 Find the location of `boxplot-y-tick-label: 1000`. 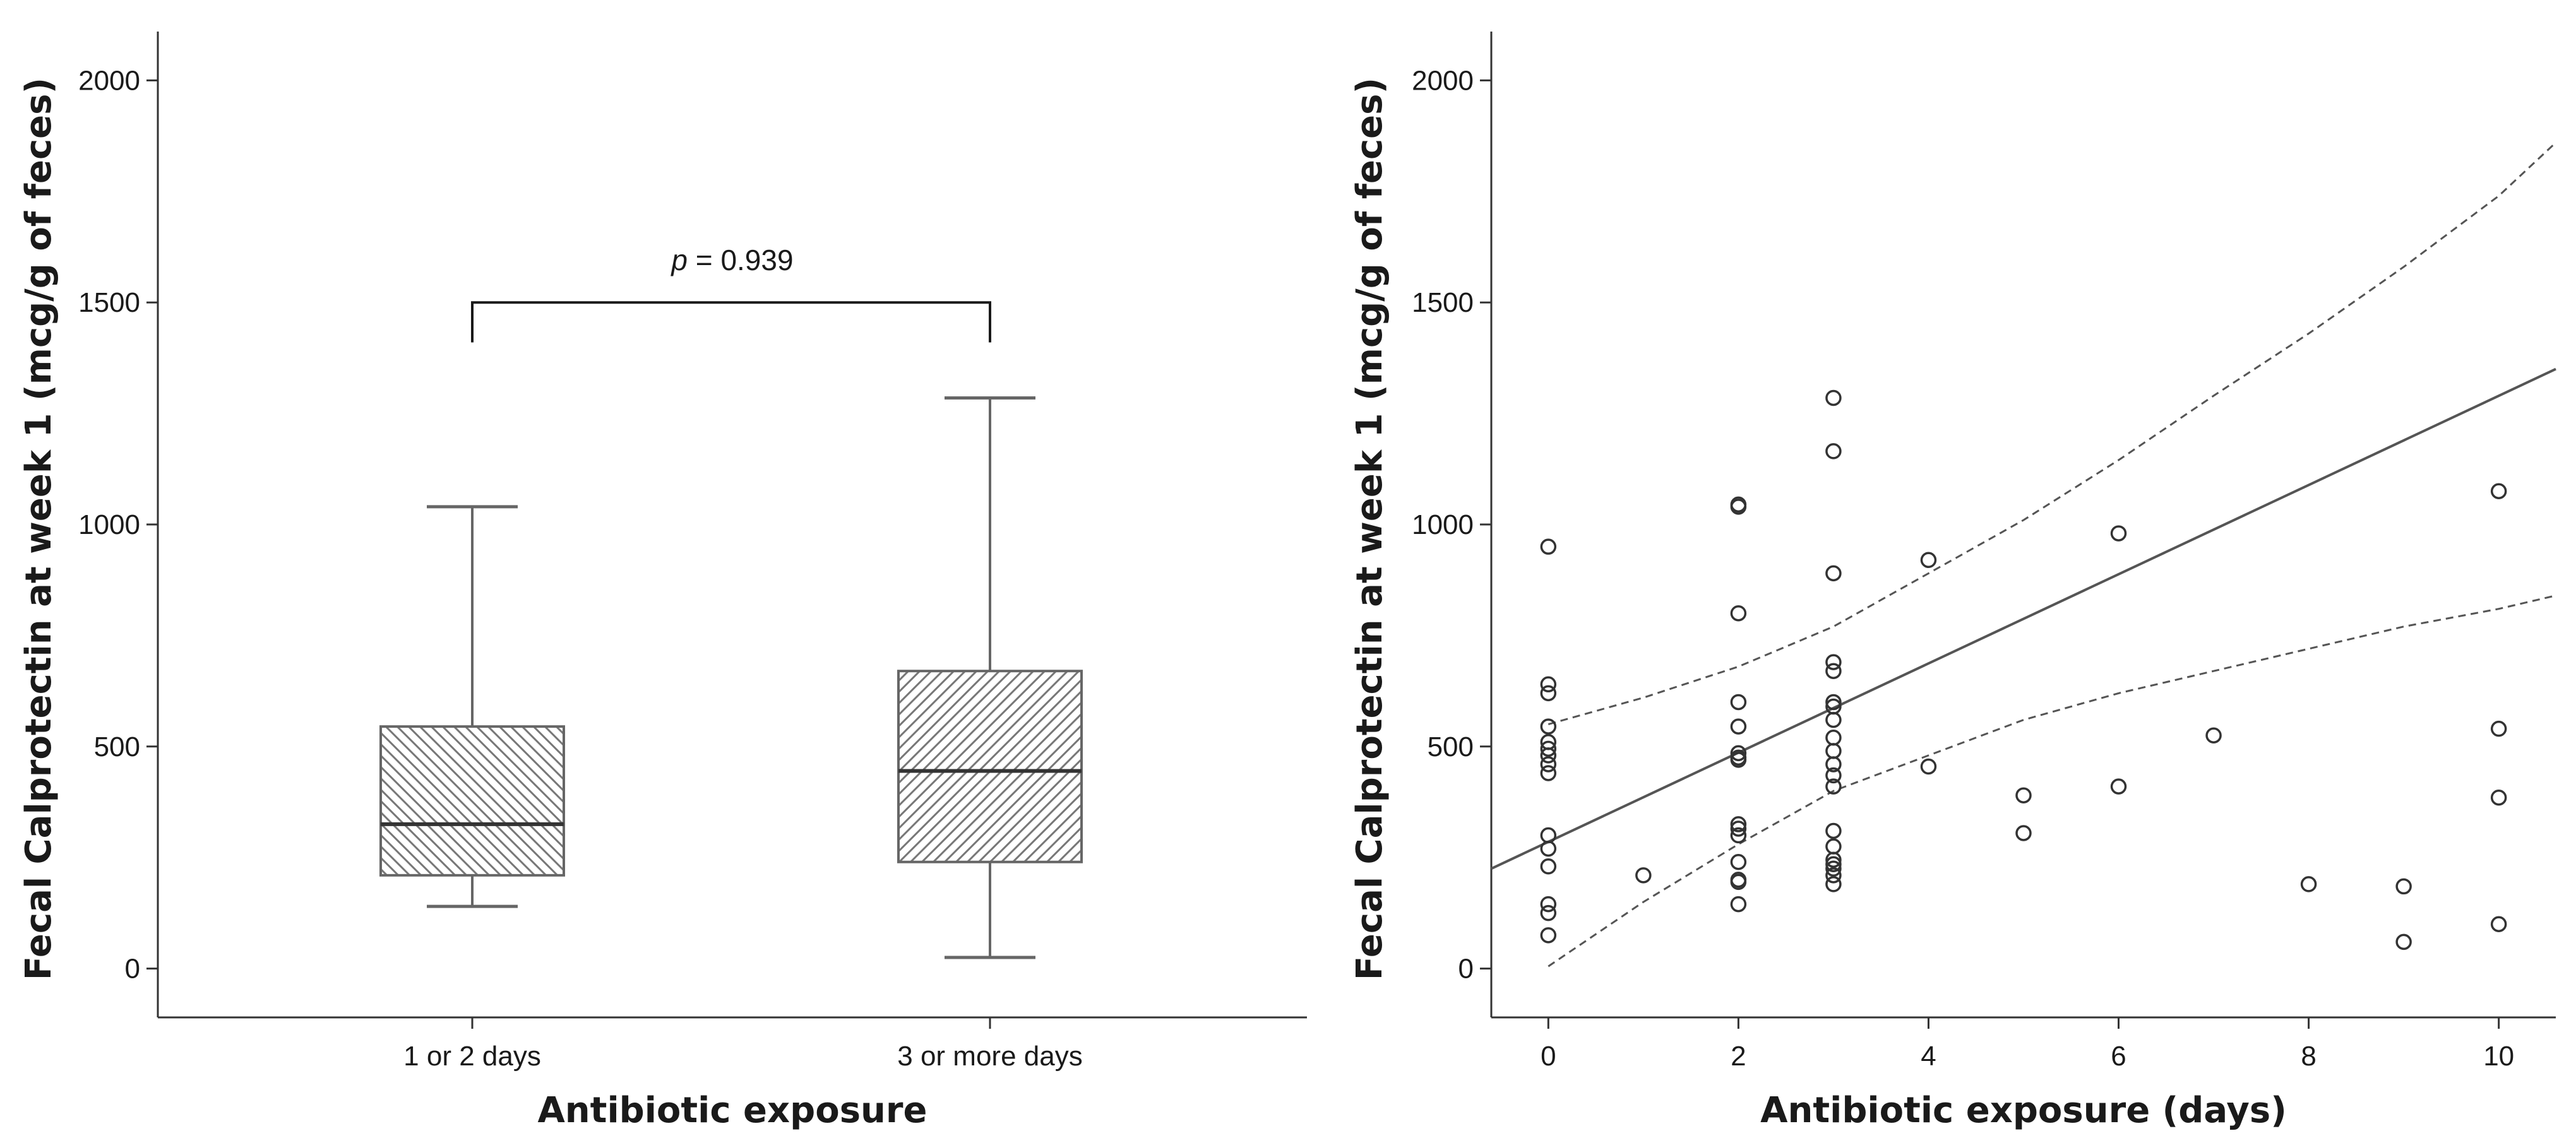

boxplot-y-tick-label: 1000 is located at coordinates (109, 524).